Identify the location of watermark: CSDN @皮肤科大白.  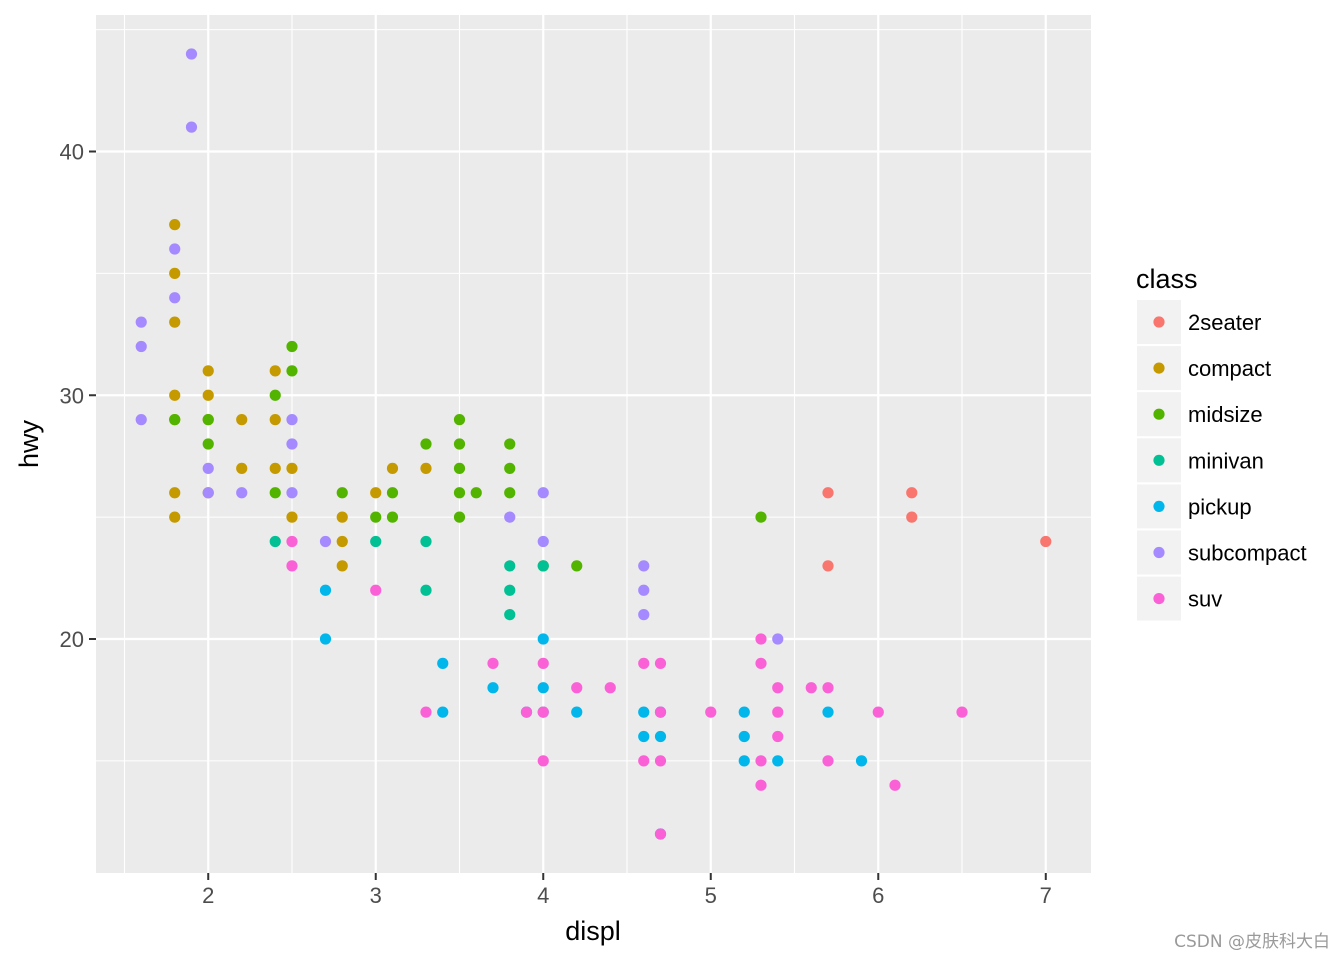
(1252, 942).